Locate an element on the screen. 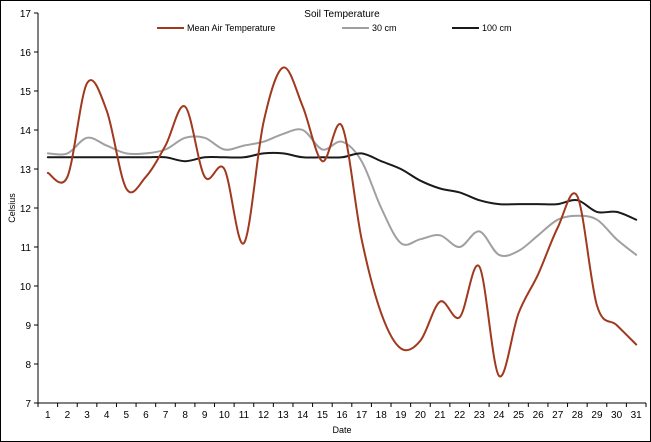 This screenshot has height=442, width=651. x-tick-label: 23 is located at coordinates (480, 415).